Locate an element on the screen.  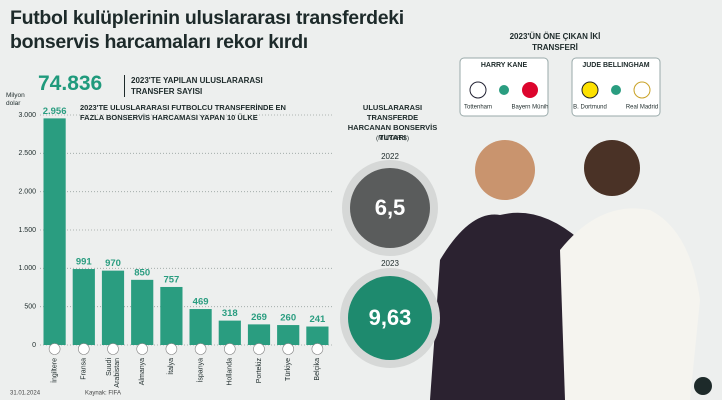
x-label-group: Almanya is located at coordinates (142, 371).